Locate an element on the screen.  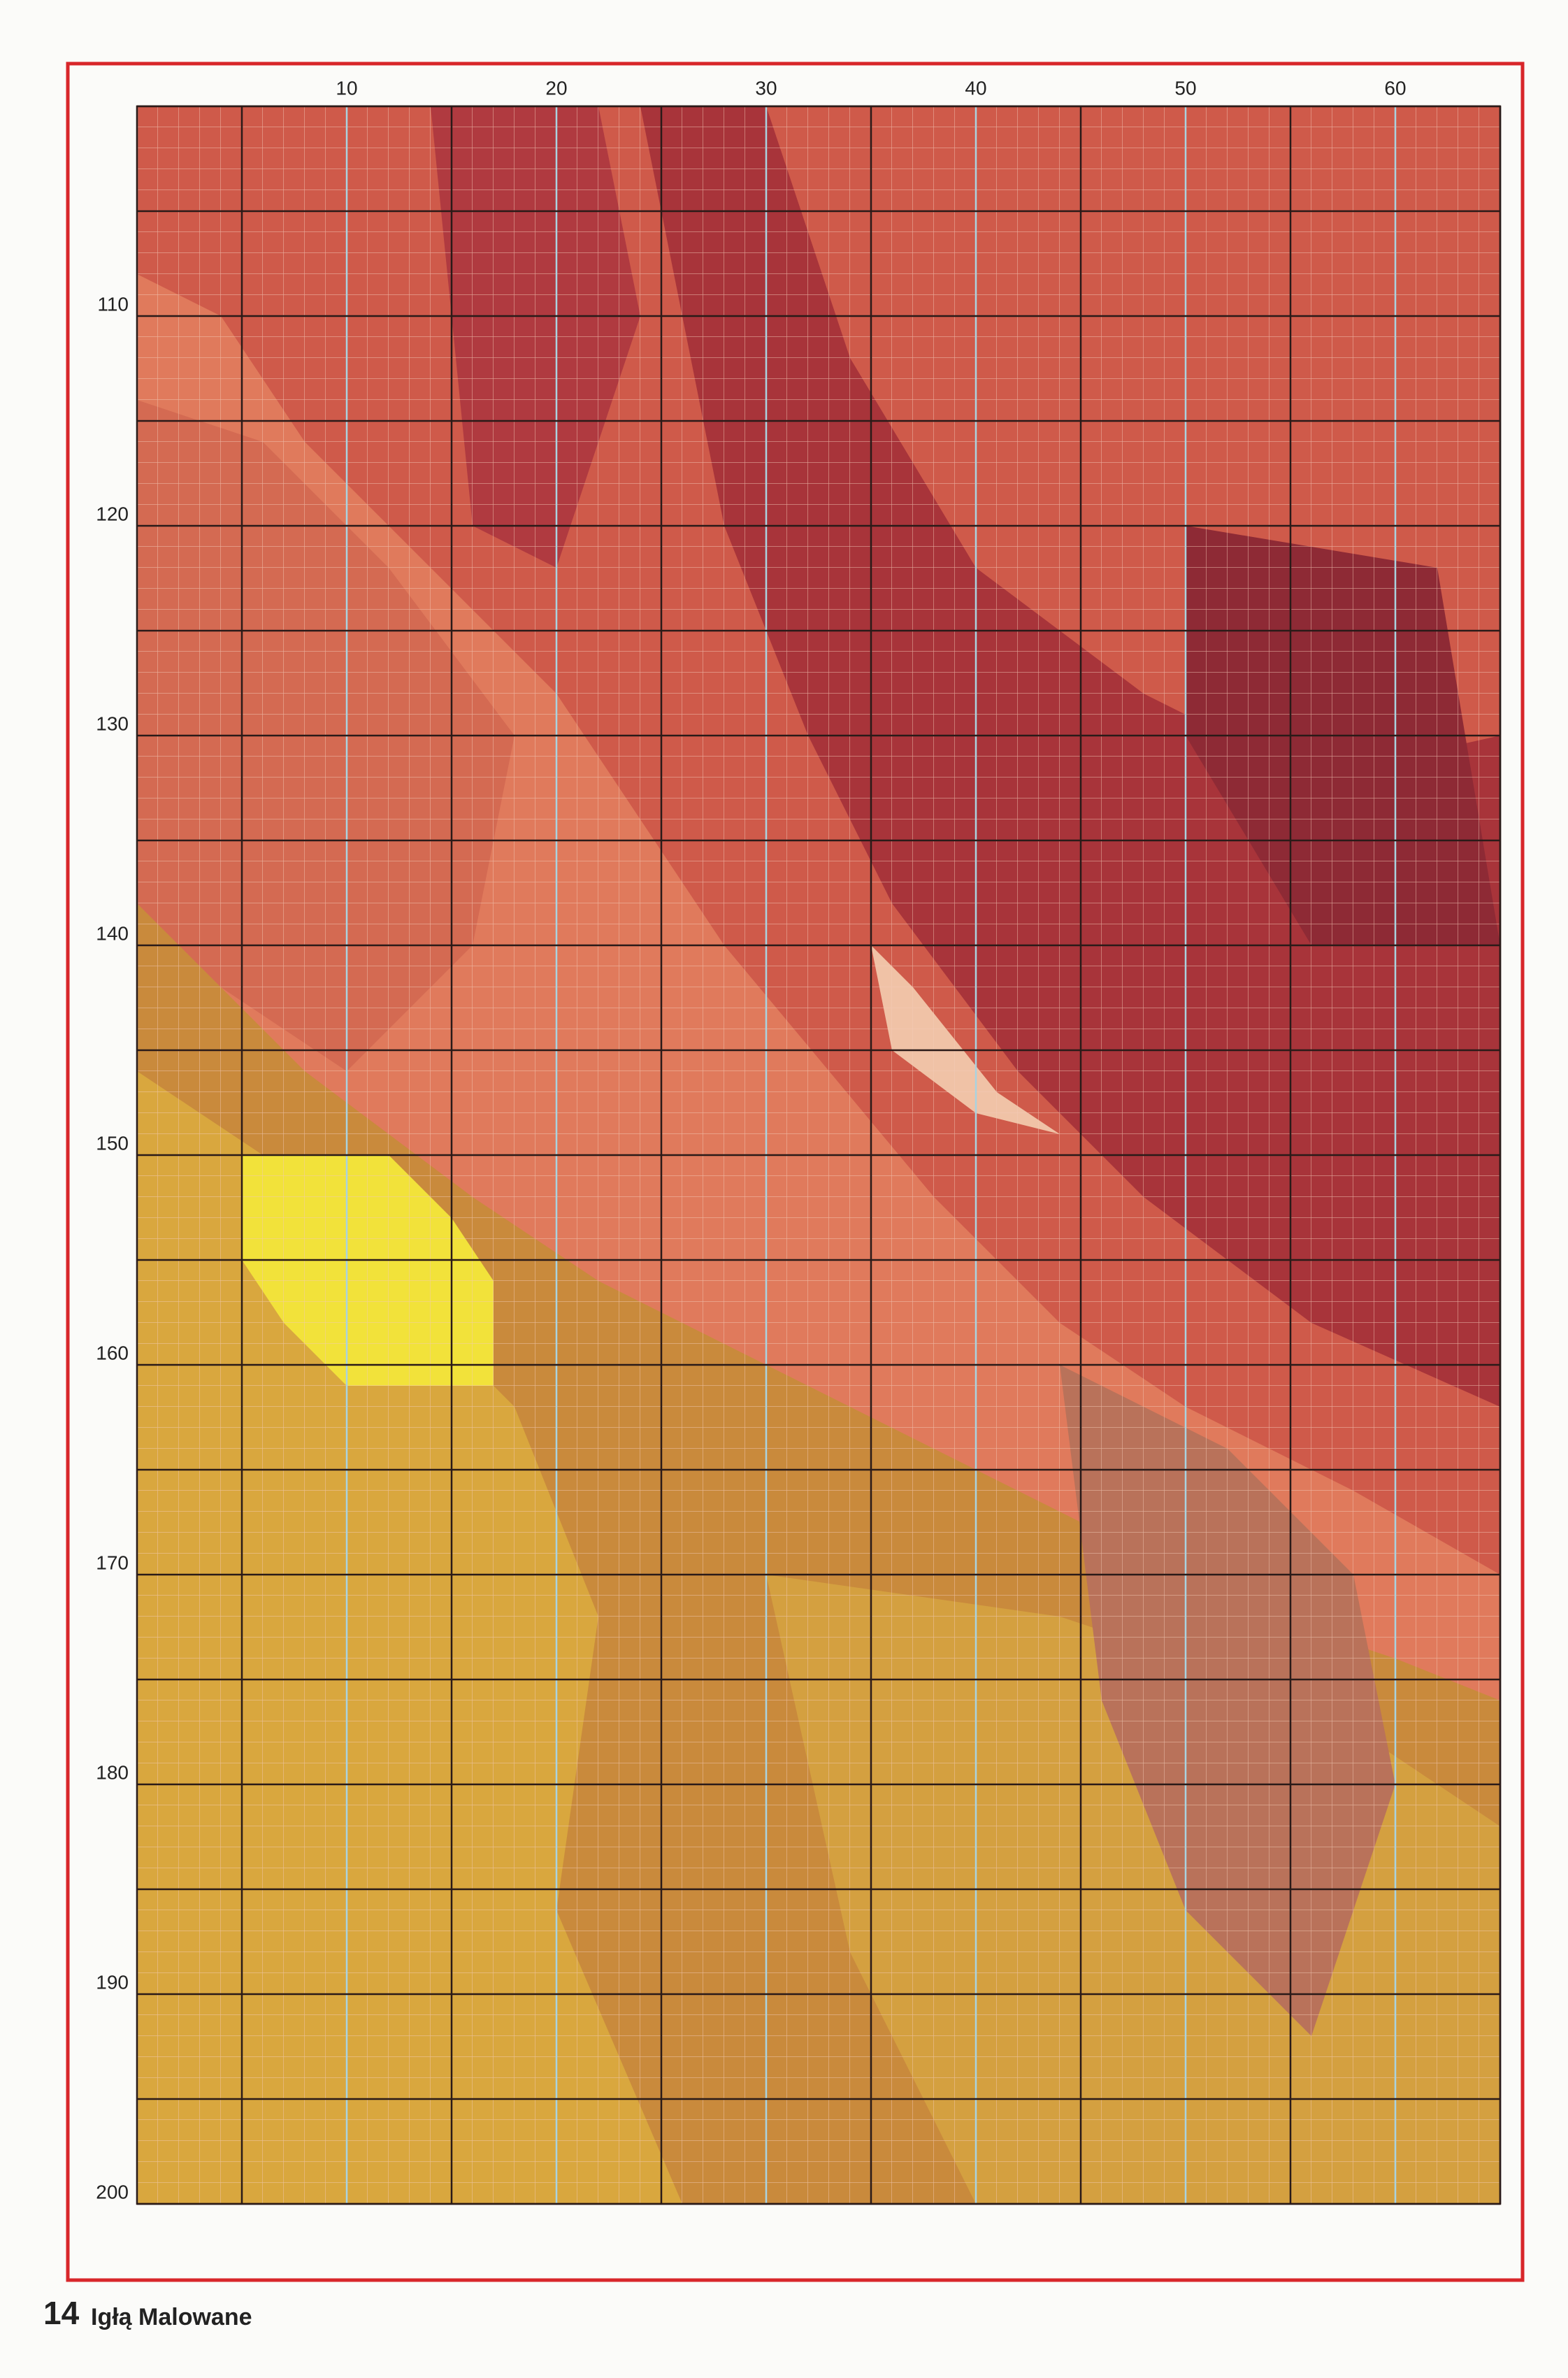
row-label: 170 is located at coordinates (112, 1563).